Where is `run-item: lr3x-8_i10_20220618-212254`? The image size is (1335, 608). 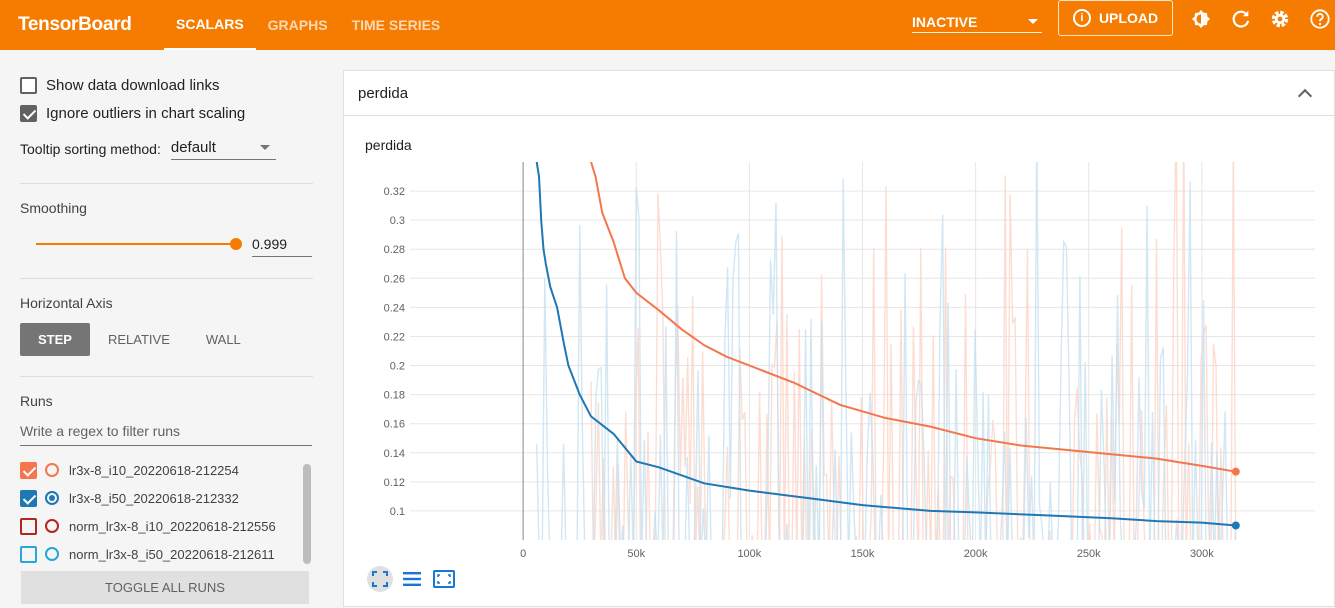 run-item: lr3x-8_i10_20220618-212254 is located at coordinates (166, 470).